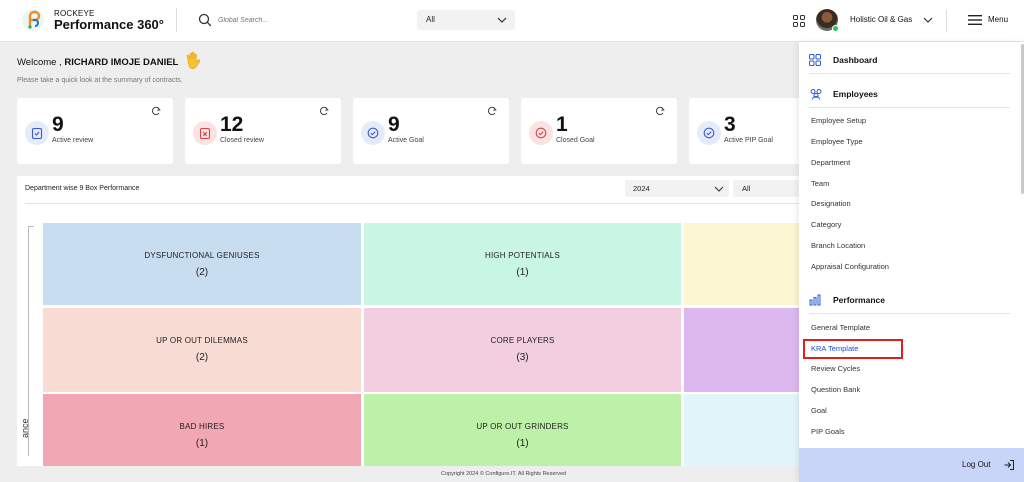 This screenshot has width=1024, height=482. What do you see at coordinates (522, 272) in the screenshot?
I see `box-count: (1)` at bounding box center [522, 272].